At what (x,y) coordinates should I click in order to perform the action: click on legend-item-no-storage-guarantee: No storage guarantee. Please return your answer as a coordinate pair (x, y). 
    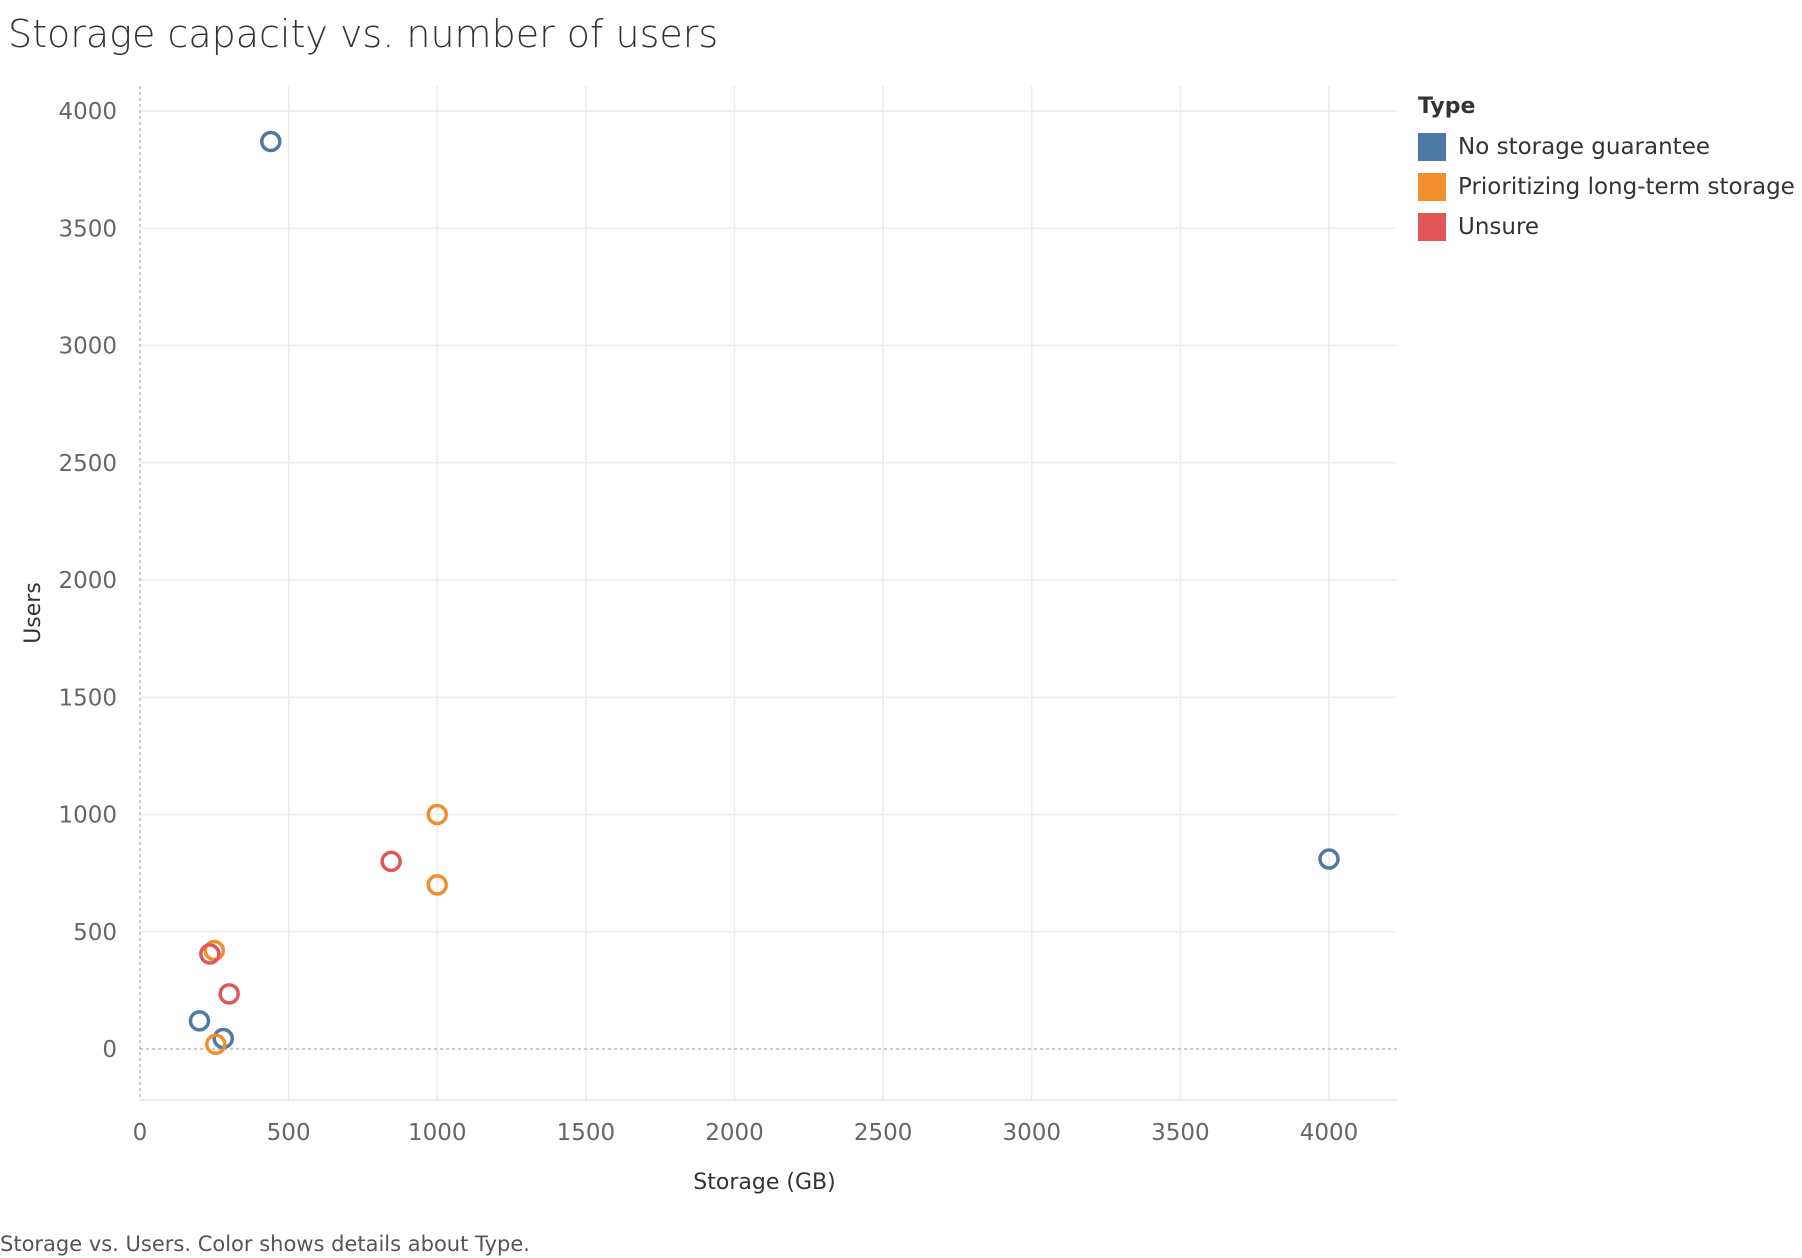
    Looking at the image, I should click on (1606, 147).